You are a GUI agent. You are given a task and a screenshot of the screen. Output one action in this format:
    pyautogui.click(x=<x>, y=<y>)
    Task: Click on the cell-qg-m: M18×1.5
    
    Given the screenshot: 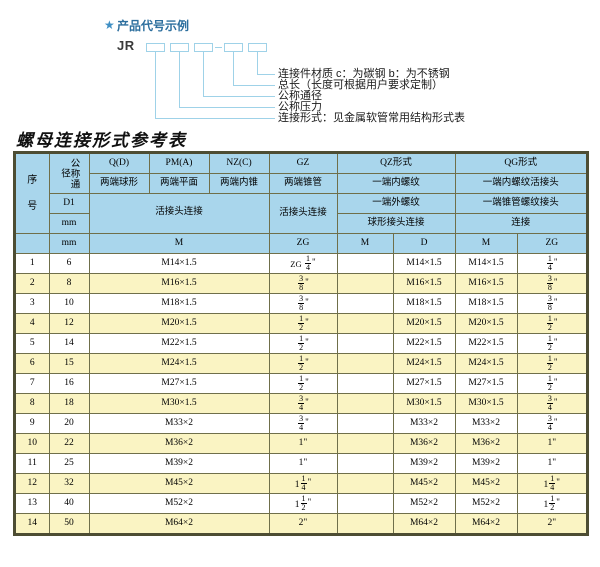 What is the action you would take?
    pyautogui.click(x=486, y=303)
    